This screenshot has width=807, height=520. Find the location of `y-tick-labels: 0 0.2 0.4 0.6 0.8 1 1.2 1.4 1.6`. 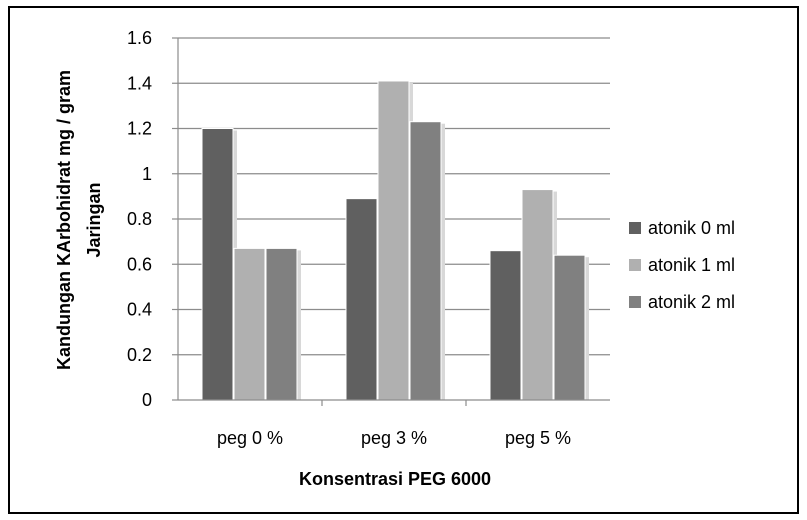

y-tick-labels: 0 0.2 0.4 0.6 0.8 1 1.2 1.4 1.6 is located at coordinates (139, 219).